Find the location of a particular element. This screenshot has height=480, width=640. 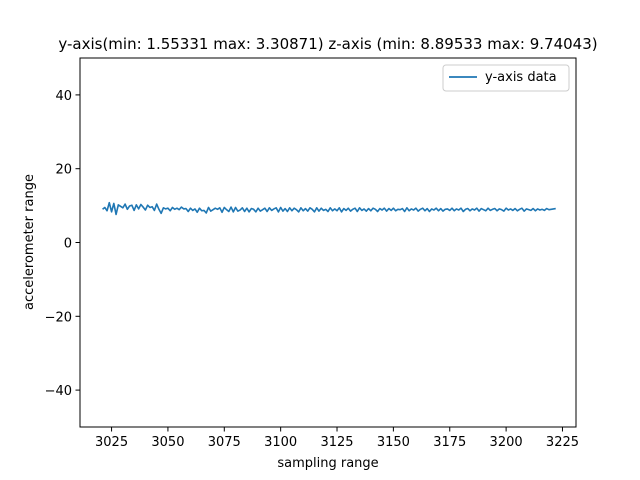

series-line-y-axis-data is located at coordinates (329, 208).